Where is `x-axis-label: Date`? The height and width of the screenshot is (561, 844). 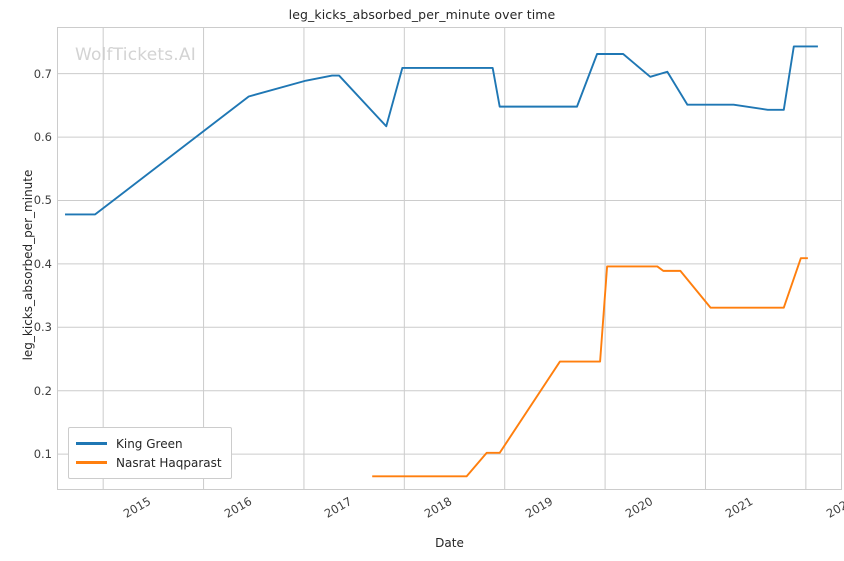
x-axis-label: Date is located at coordinates (449, 543).